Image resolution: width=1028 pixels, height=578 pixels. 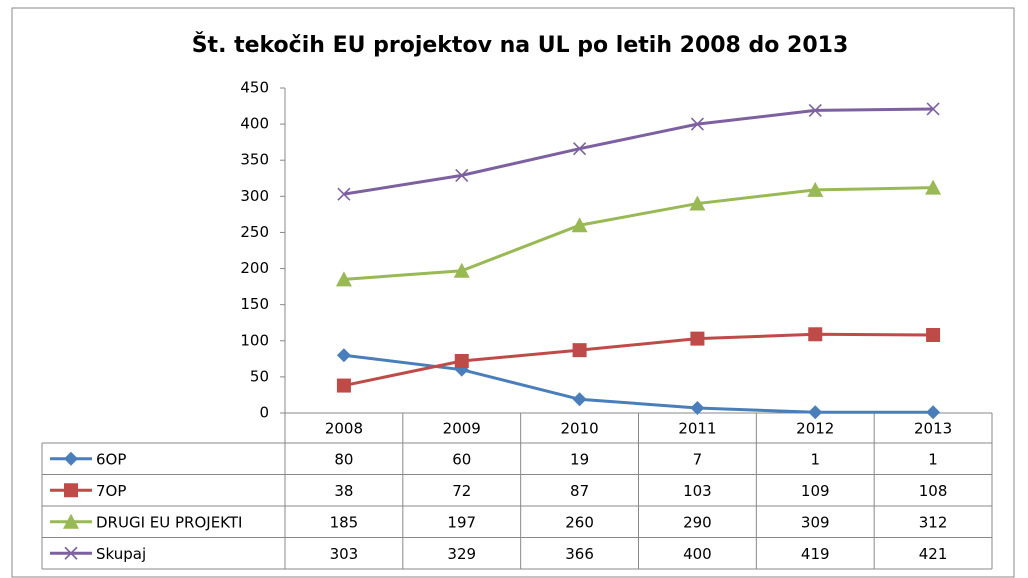 What do you see at coordinates (259, 376) in the screenshot?
I see `y-tick-label: 50` at bounding box center [259, 376].